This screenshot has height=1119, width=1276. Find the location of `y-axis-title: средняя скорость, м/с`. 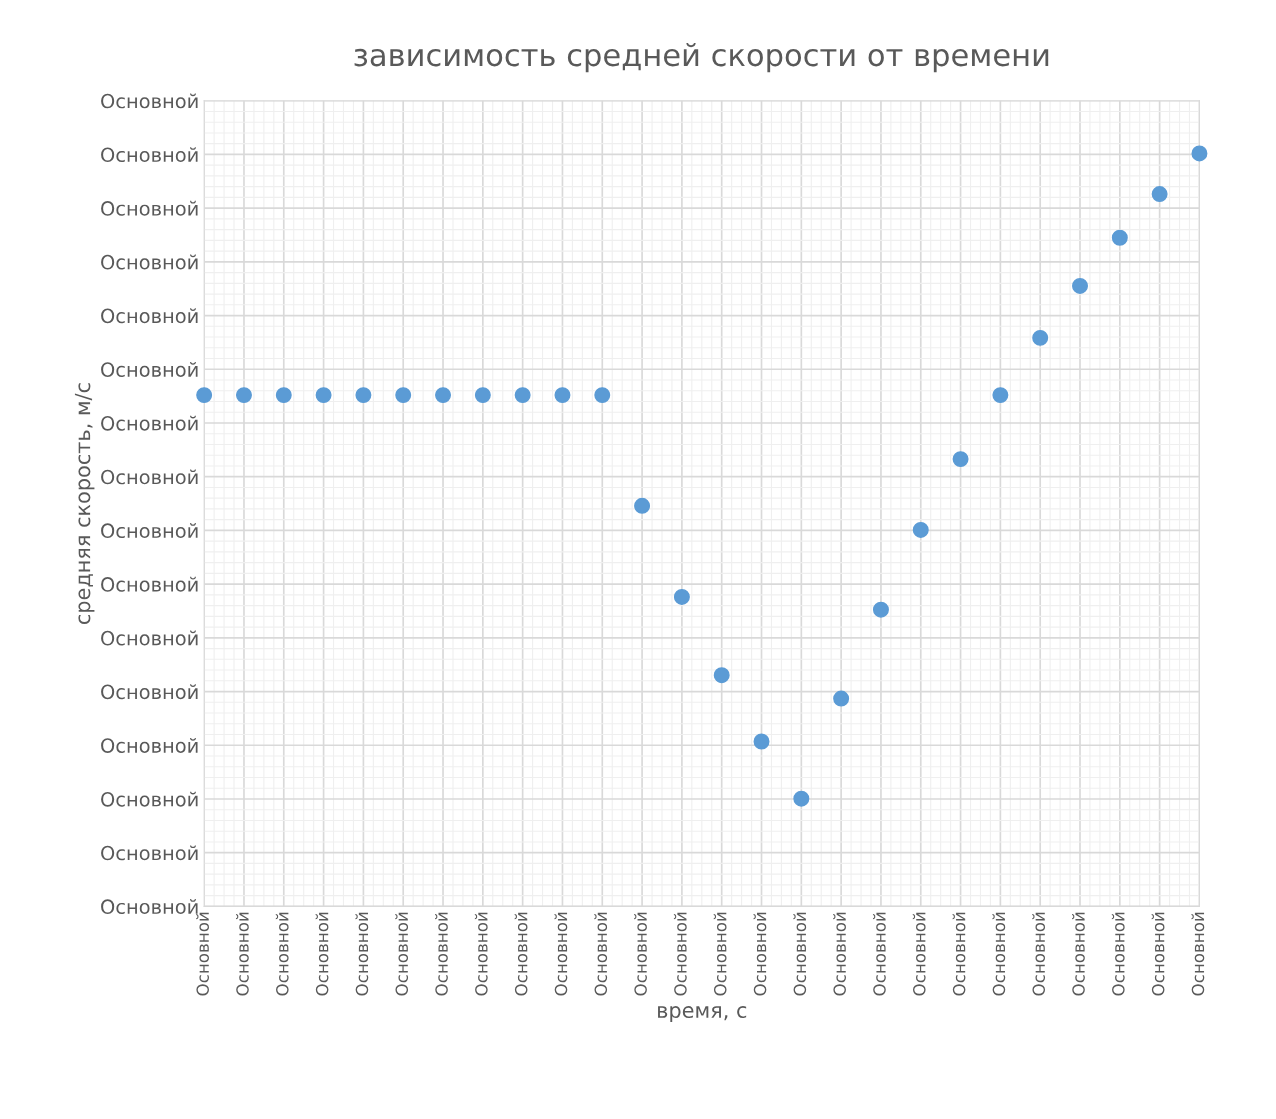

y-axis-title: средняя скорость, м/с is located at coordinates (84, 504).